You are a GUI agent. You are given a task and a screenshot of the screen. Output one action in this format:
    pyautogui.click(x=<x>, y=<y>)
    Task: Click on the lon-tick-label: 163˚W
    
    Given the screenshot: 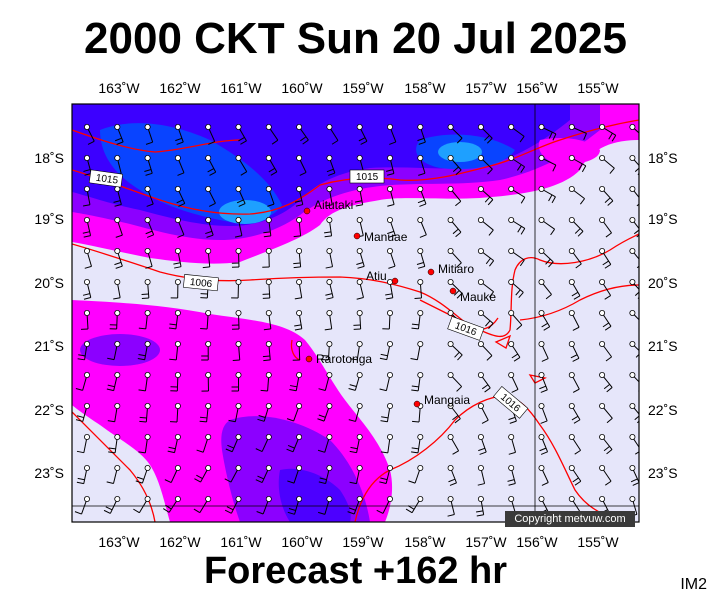 What is the action you would take?
    pyautogui.click(x=119, y=88)
    